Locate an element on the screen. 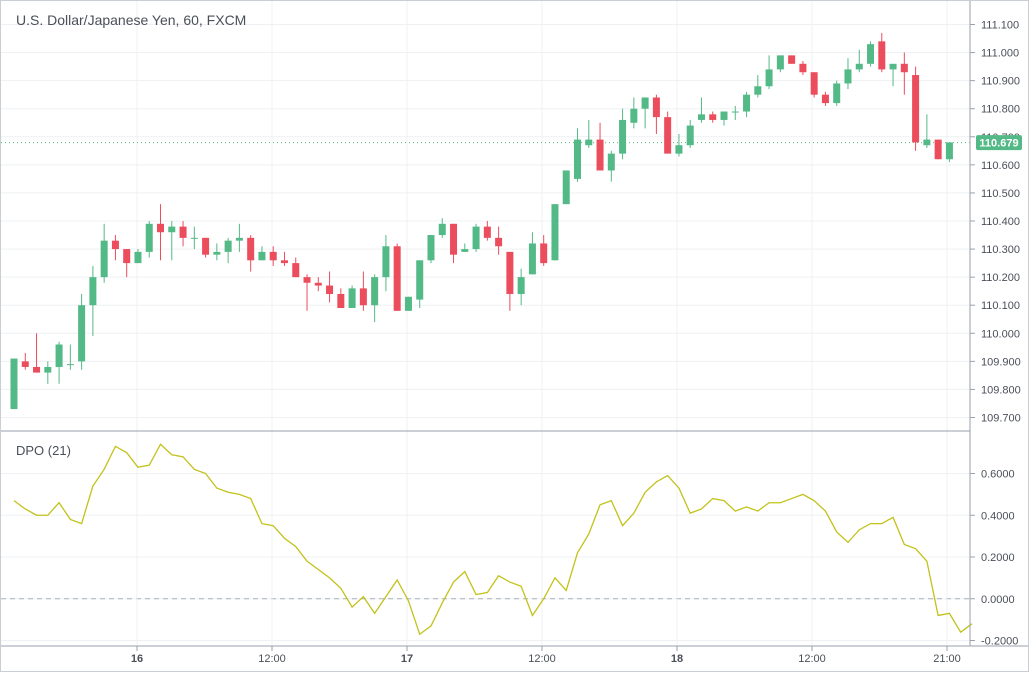 The width and height of the screenshot is (1029, 676). time-axis: 16 12:00 17 12:00 18 12:00 21:00 is located at coordinates (546, 655).